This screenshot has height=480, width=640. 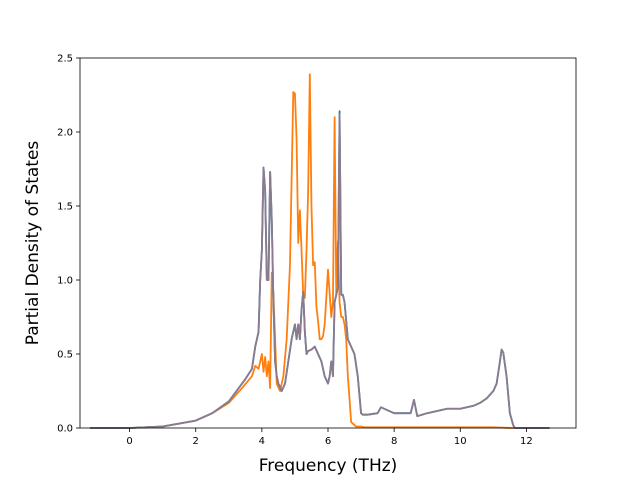 I want to click on y-tick-label: 0.5, so click(x=65, y=355).